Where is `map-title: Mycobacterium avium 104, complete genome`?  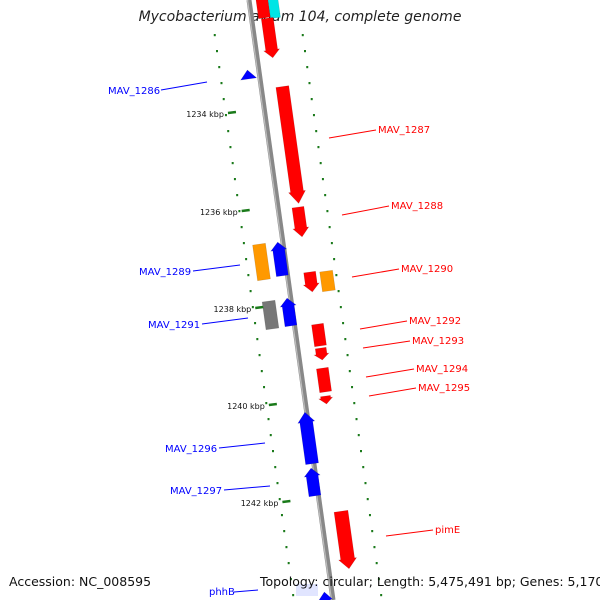 map-title: Mycobacterium avium 104, complete genome is located at coordinates (300, 17).